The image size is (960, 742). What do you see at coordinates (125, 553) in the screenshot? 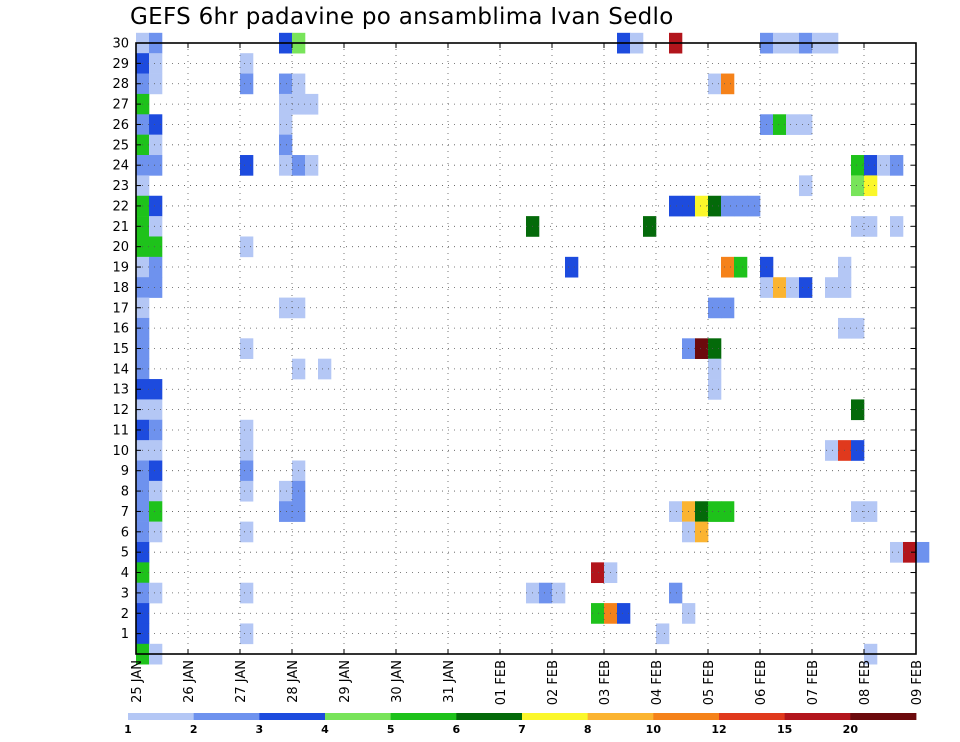
I see `y-tick-label: 5` at bounding box center [125, 553].